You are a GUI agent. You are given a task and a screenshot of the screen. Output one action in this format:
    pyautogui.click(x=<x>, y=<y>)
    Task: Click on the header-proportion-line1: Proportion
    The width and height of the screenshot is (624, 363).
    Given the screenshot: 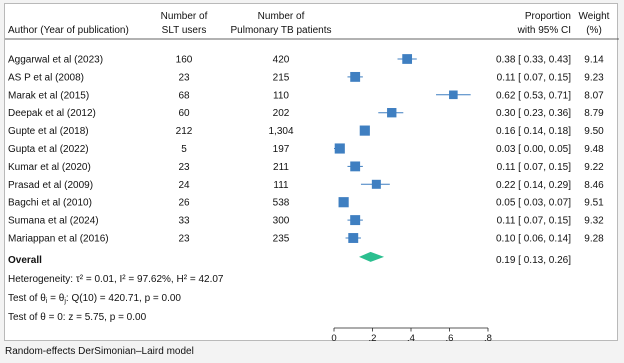 What is the action you would take?
    pyautogui.click(x=548, y=16)
    